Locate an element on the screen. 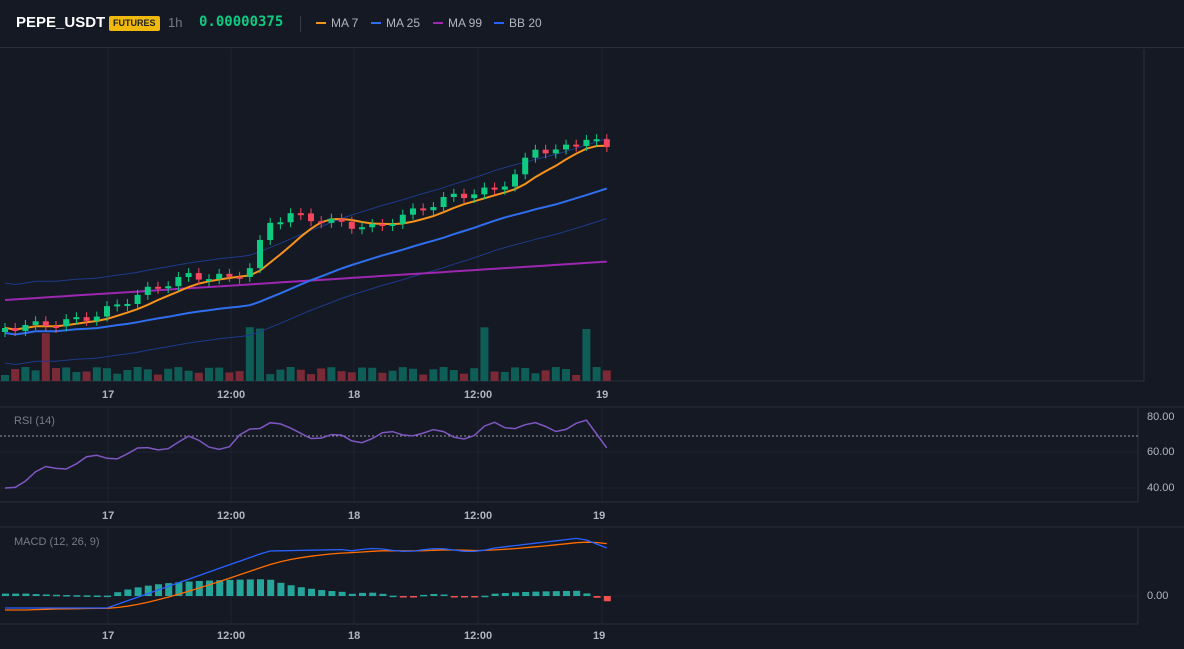 The image size is (1184, 649). ma7-line is located at coordinates (305, 237).